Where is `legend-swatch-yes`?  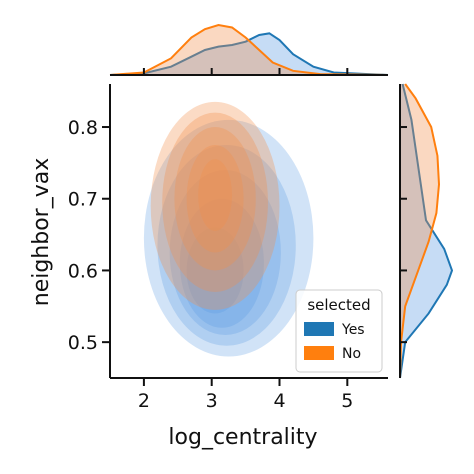 legend-swatch-yes is located at coordinates (319, 329).